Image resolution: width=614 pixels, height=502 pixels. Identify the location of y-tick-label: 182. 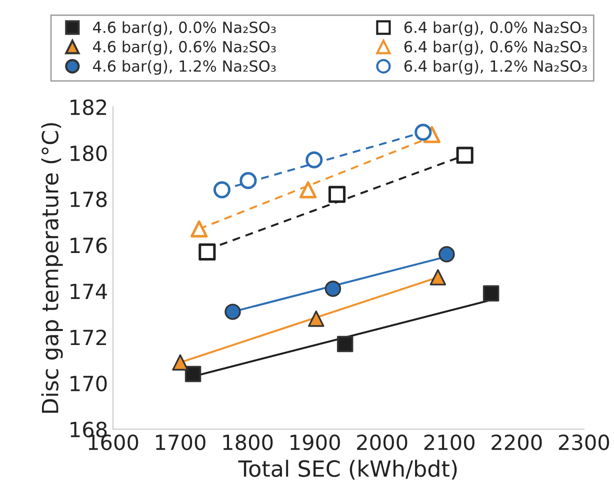
(88, 107).